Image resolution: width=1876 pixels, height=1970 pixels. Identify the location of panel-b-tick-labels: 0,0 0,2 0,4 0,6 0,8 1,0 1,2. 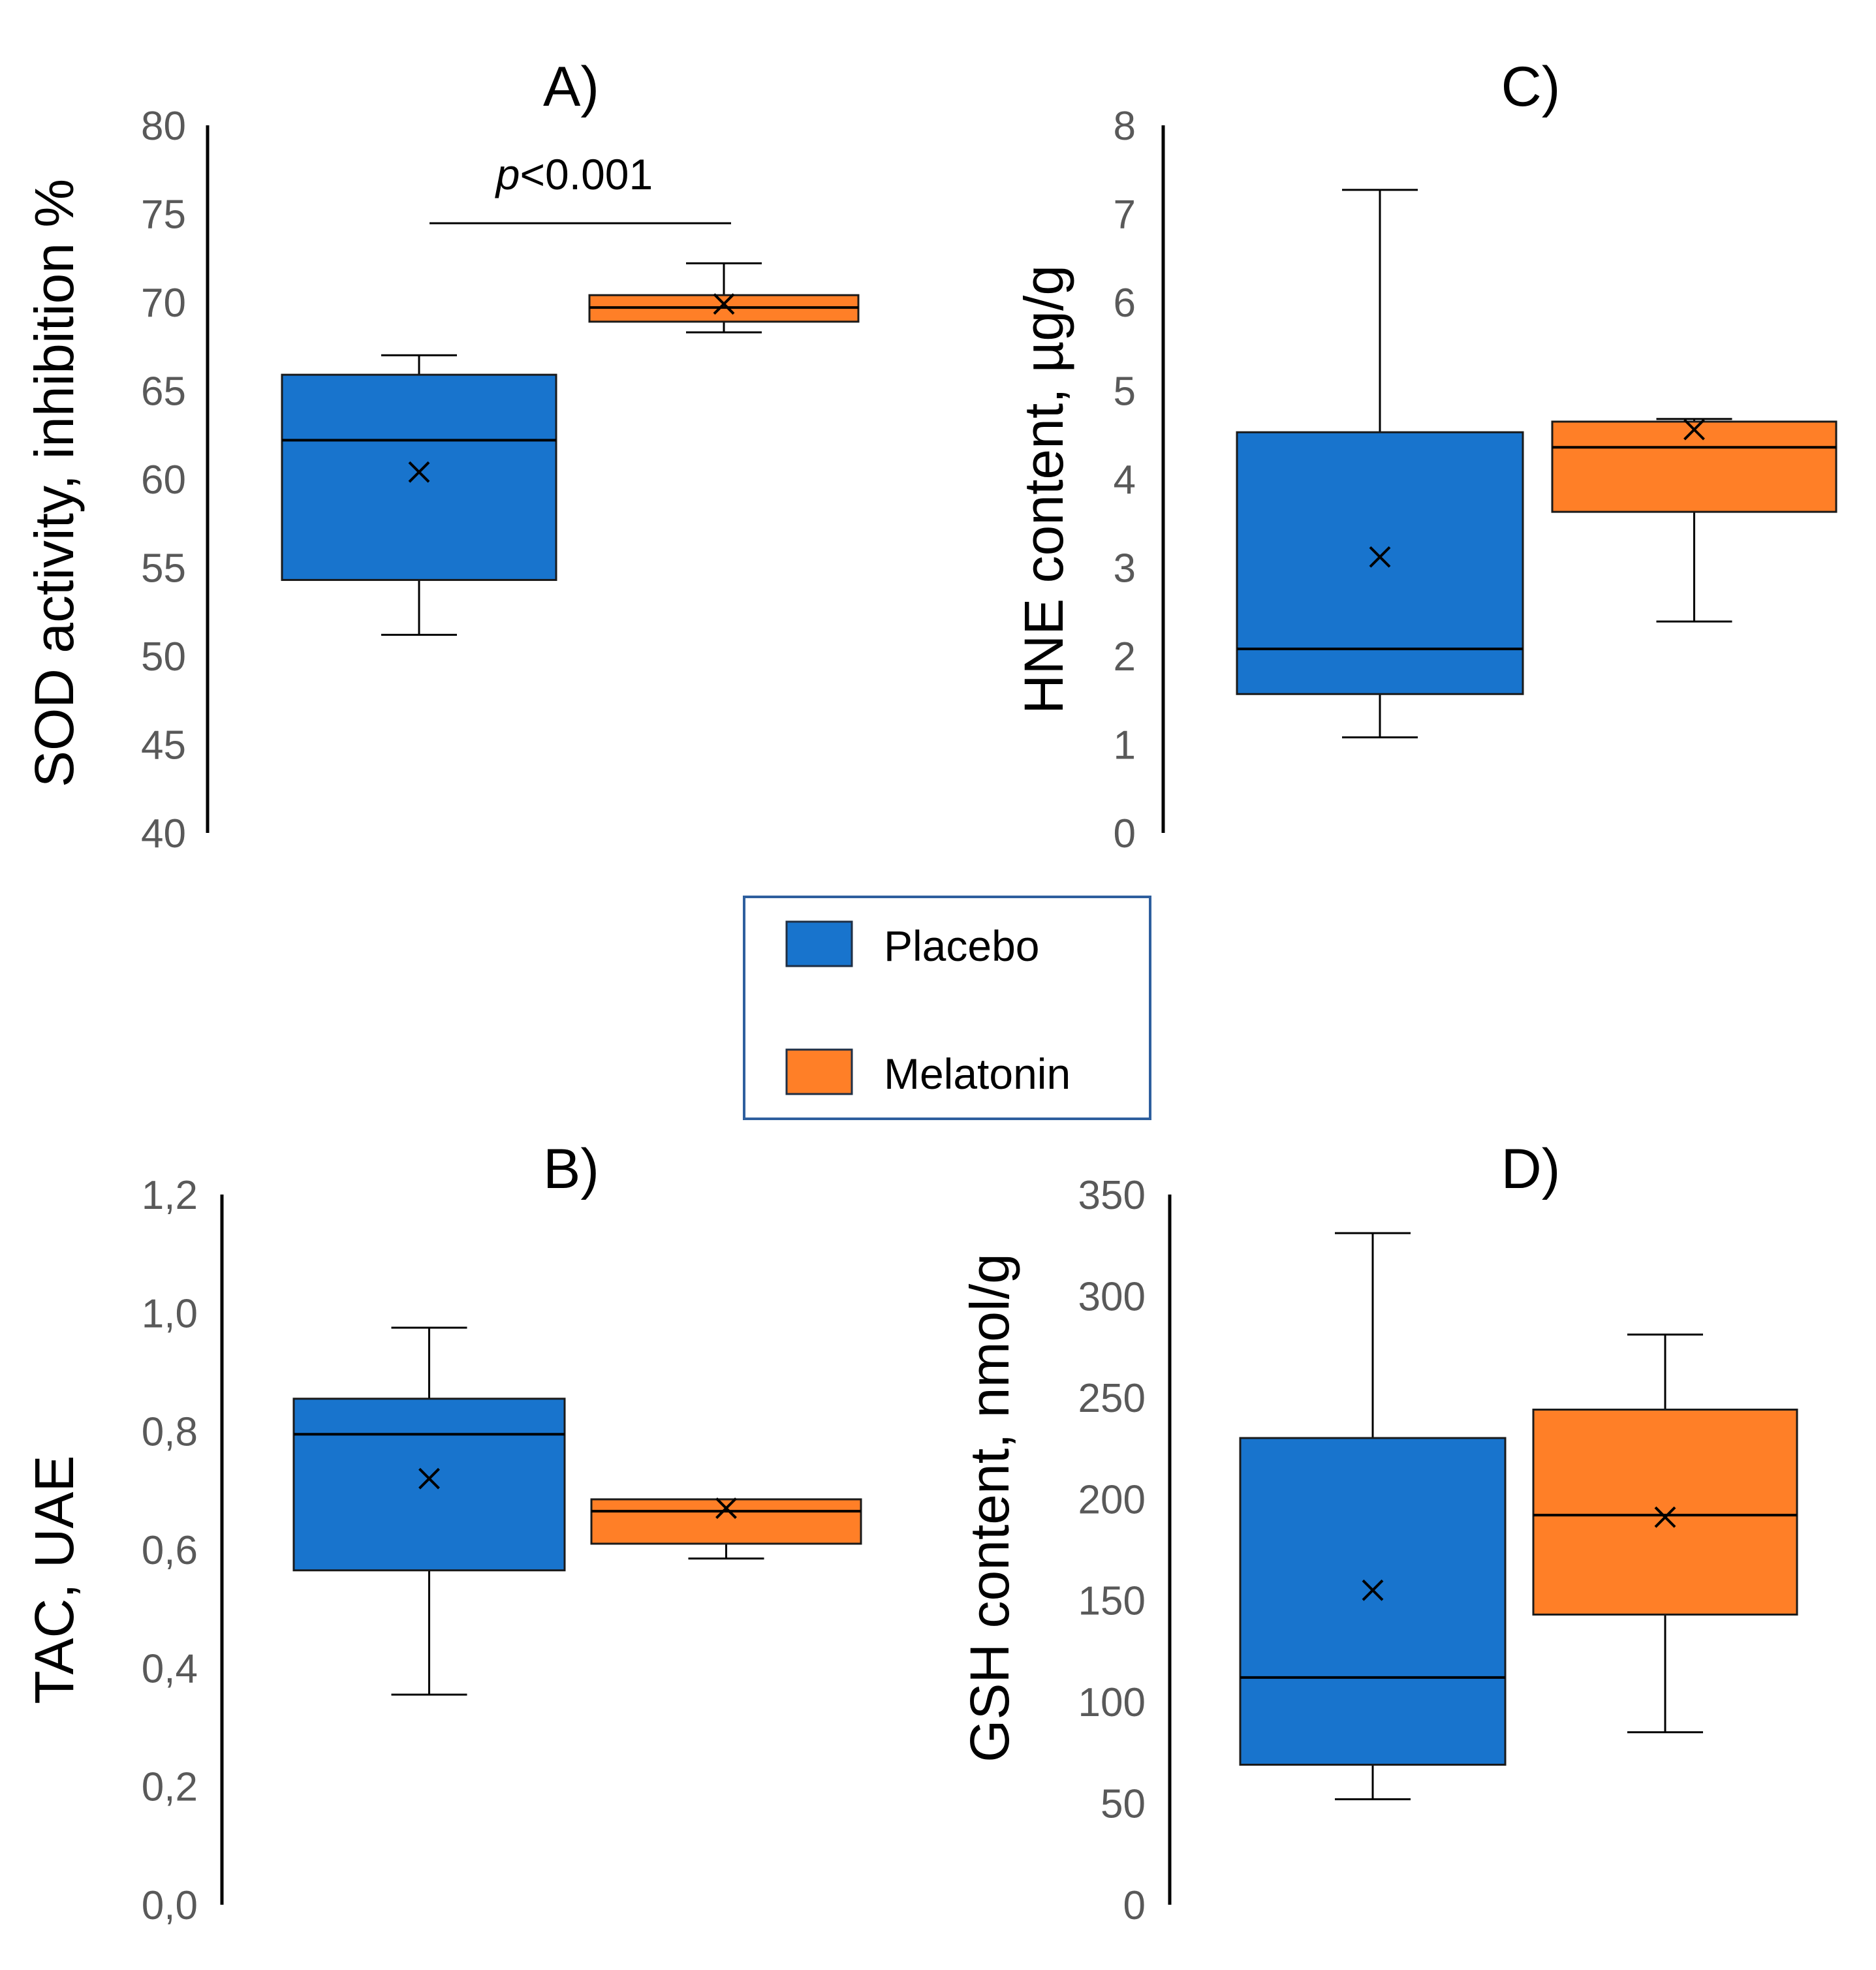
(170, 1551).